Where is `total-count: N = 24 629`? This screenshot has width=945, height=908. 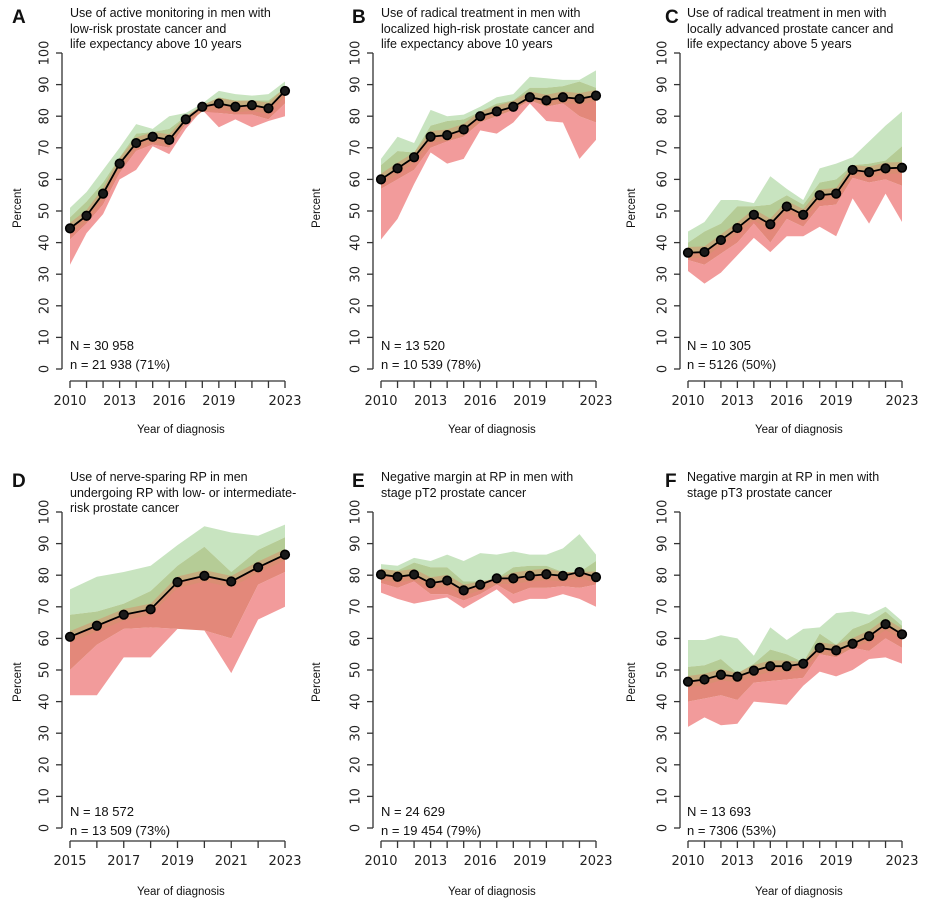
total-count: N = 24 629 is located at coordinates (413, 811).